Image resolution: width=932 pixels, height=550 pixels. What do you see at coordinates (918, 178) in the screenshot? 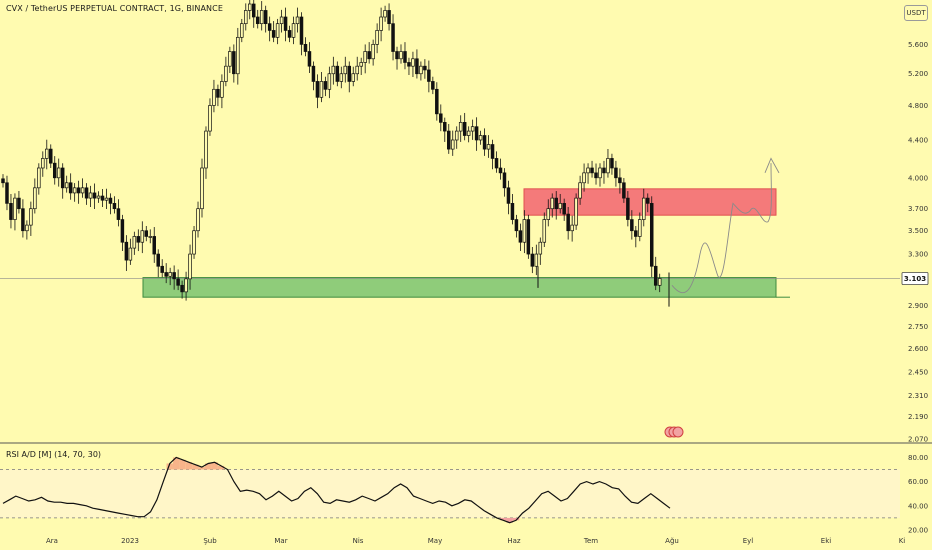
I see `price-tick-label: 4.000` at bounding box center [918, 178].